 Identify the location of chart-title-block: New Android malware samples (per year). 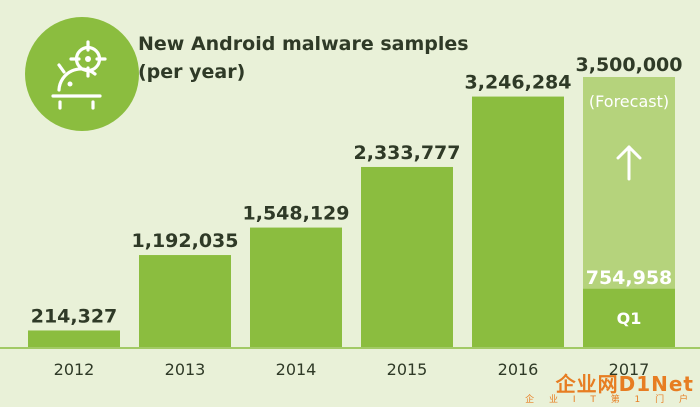
(303, 58).